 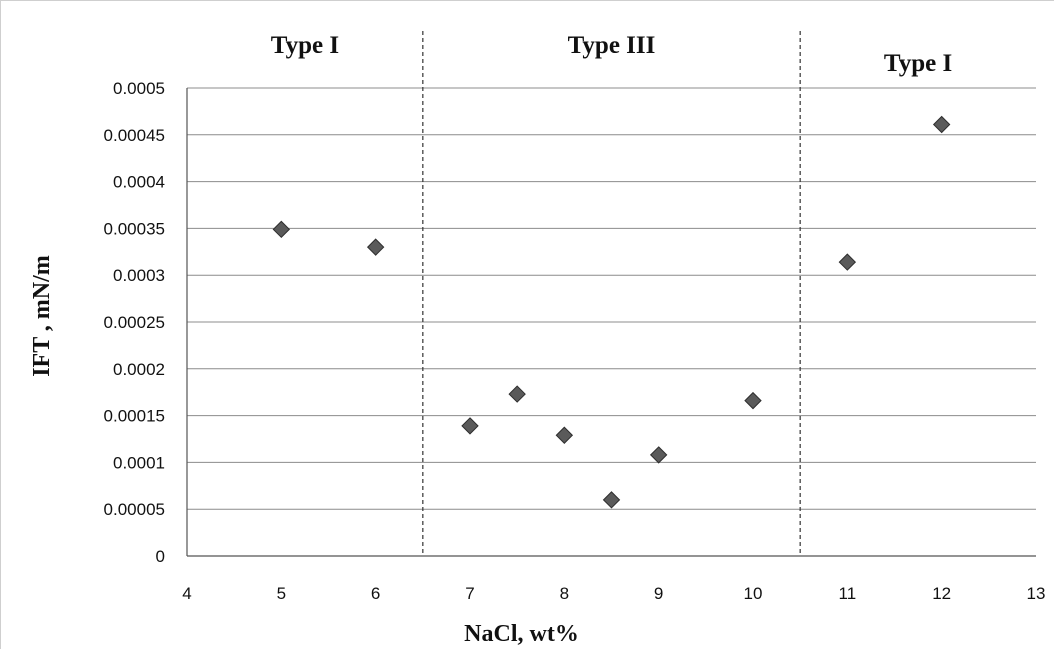 I want to click on region-label: Type III, so click(x=612, y=45).